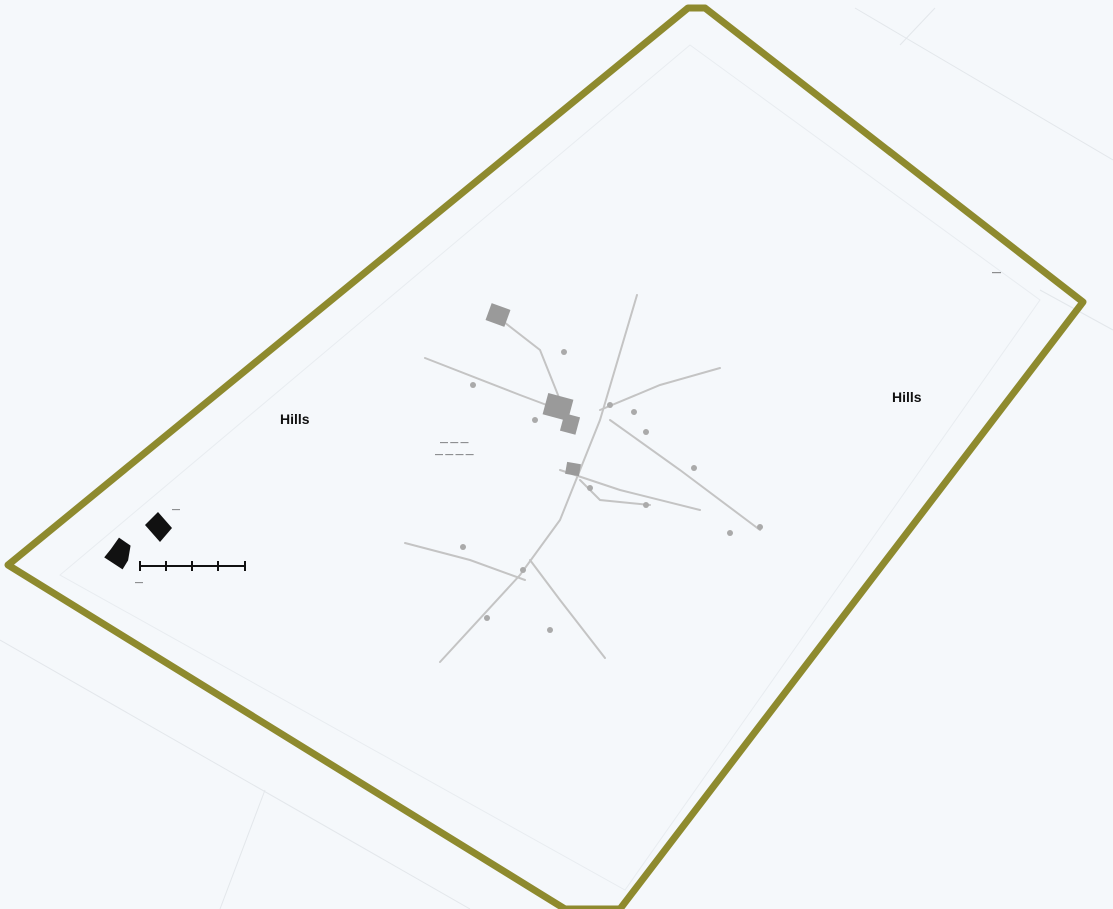  What do you see at coordinates (660, 389) in the screenshot?
I see `road-east-branch` at bounding box center [660, 389].